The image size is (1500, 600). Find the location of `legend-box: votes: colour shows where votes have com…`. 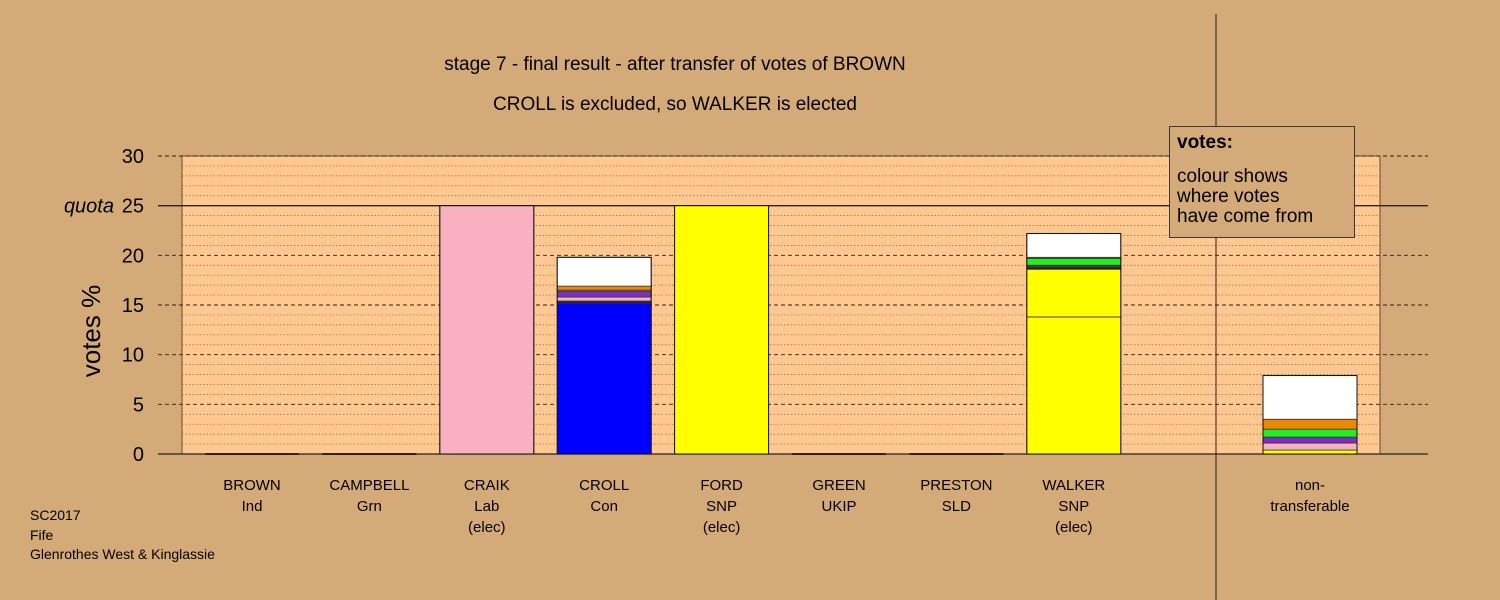

legend-box: votes: colour shows where votes have com… is located at coordinates (1262, 182).